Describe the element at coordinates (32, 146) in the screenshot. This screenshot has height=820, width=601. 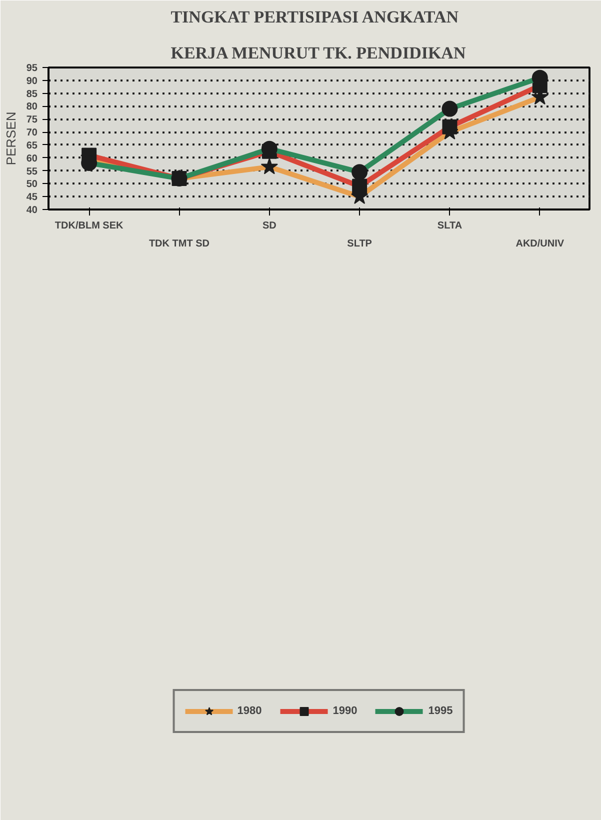
I see `y-tick-label: 65` at that location.